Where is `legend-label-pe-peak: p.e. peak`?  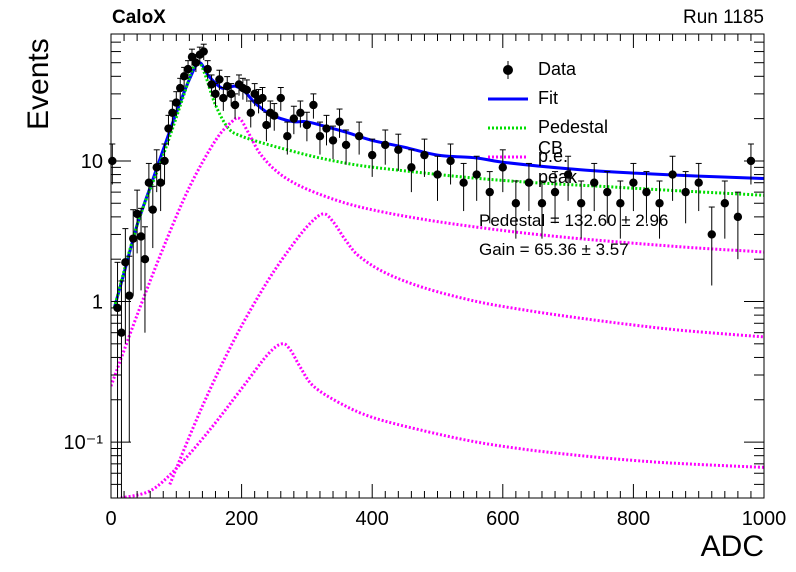
legend-label-pe-peak: p.e. peak is located at coordinates (558, 166).